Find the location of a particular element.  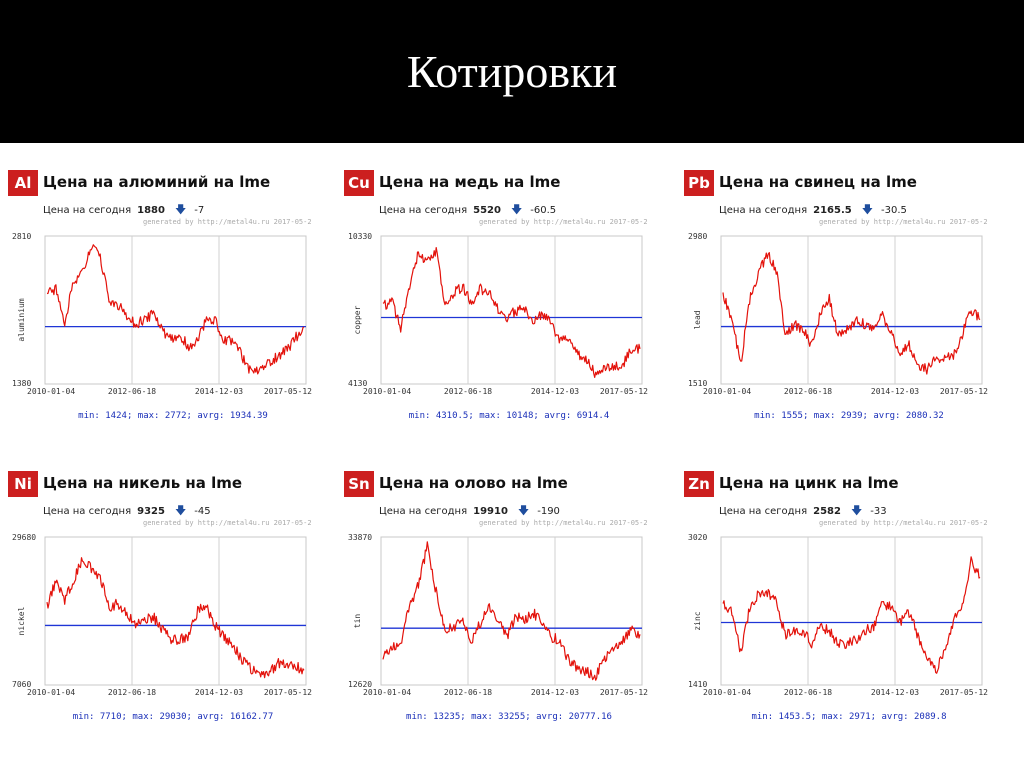

chart-stats: min: 1424; max: 2772; avrg: 1934.39 is located at coordinates (173, 416).